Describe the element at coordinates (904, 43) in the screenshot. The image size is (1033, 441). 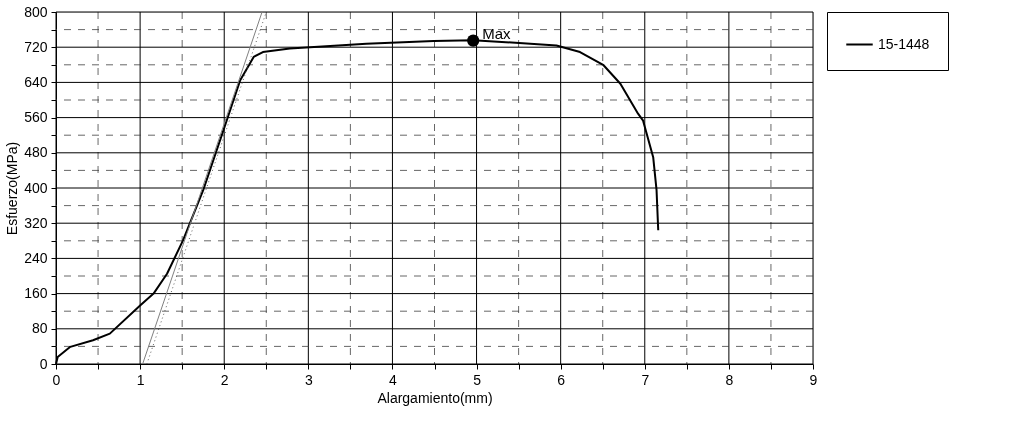
I see `legend-label: 15-1448` at that location.